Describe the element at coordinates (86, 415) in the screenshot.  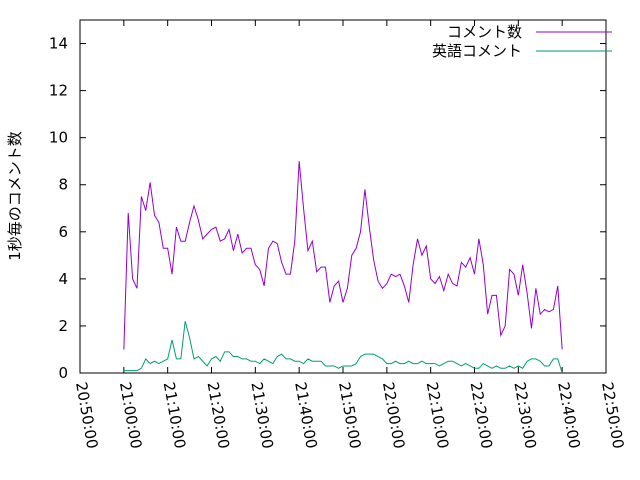
I see `x-tick-label: 20:50:00` at that location.